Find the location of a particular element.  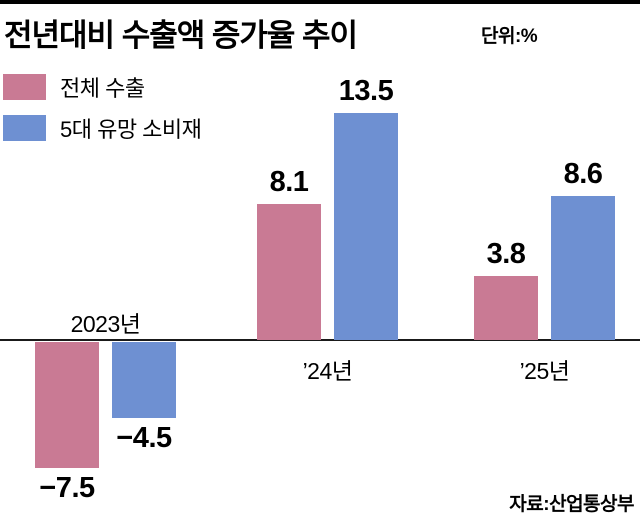

value-label: 13.5 is located at coordinates (366, 91).